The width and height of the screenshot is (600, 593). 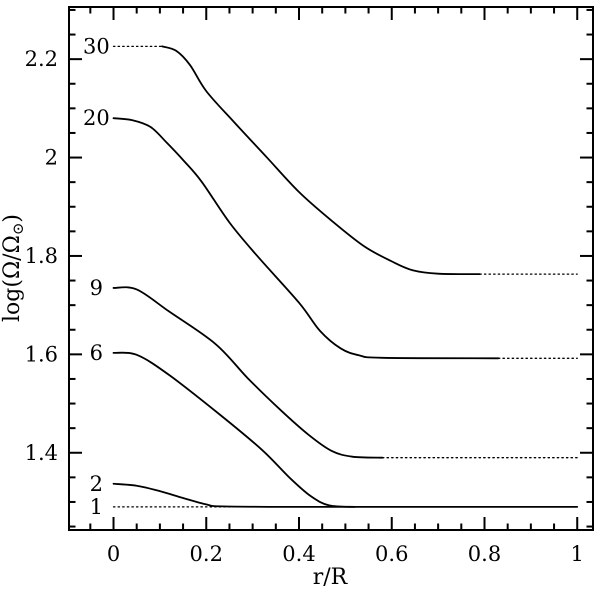 What do you see at coordinates (41, 59) in the screenshot?
I see `y-tick-label: 2.2` at bounding box center [41, 59].